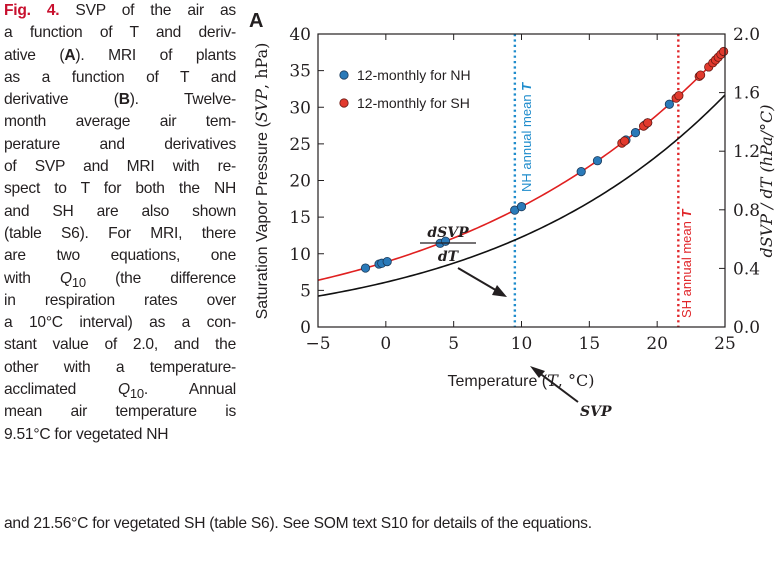 This screenshot has width=777, height=561. Describe the element at coordinates (147, 10) in the screenshot. I see `caption-text: SVP of the air as` at that location.